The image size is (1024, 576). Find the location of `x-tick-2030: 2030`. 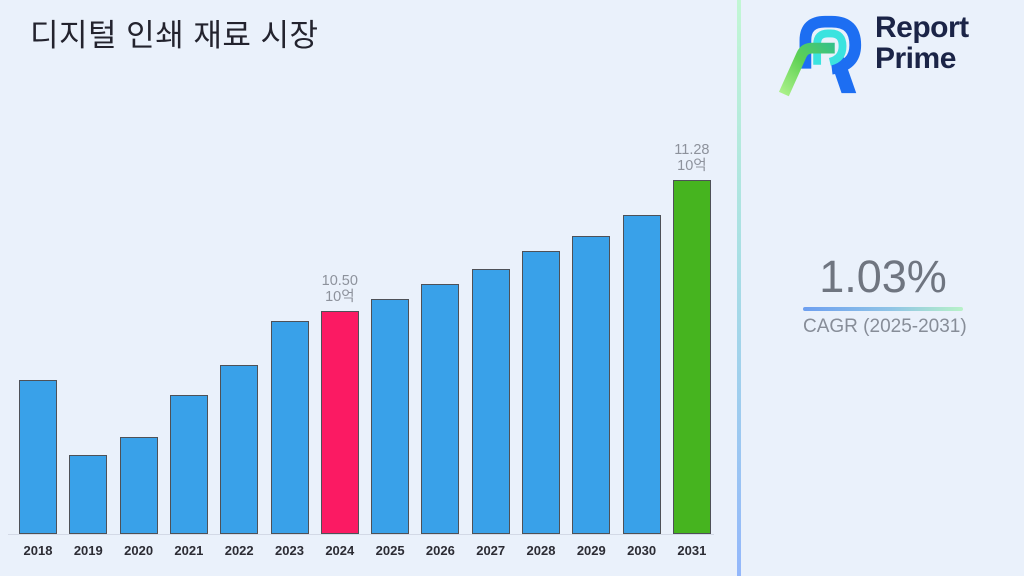

x-tick-2030: 2030 is located at coordinates (642, 550).